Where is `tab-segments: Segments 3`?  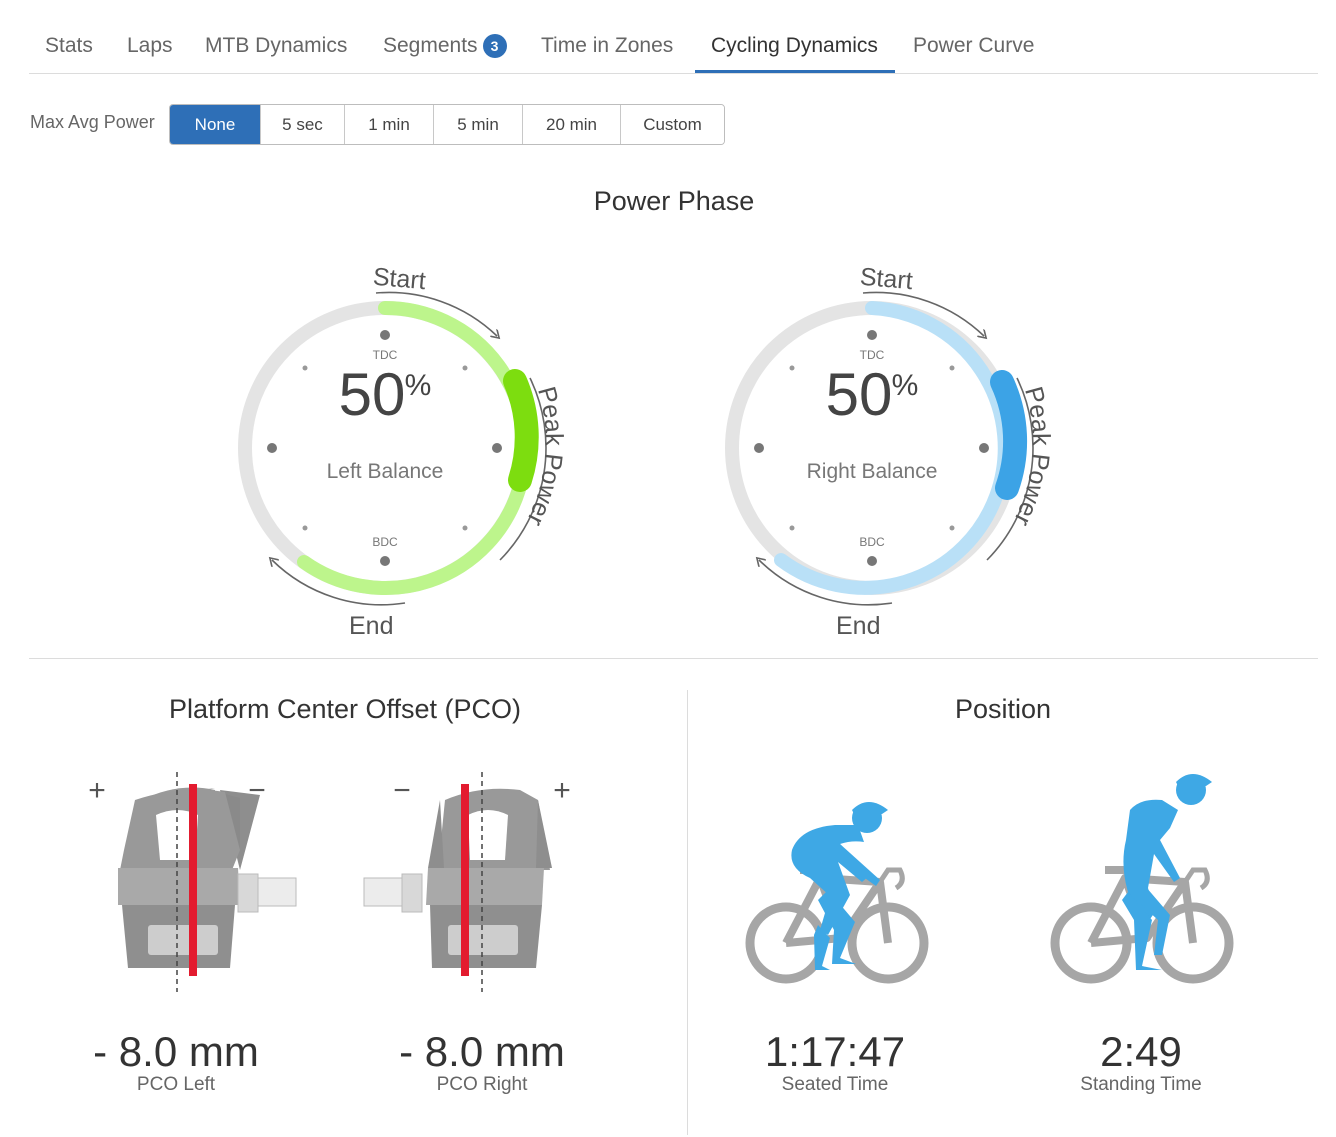
tab-segments: Segments 3 is located at coordinates (445, 46).